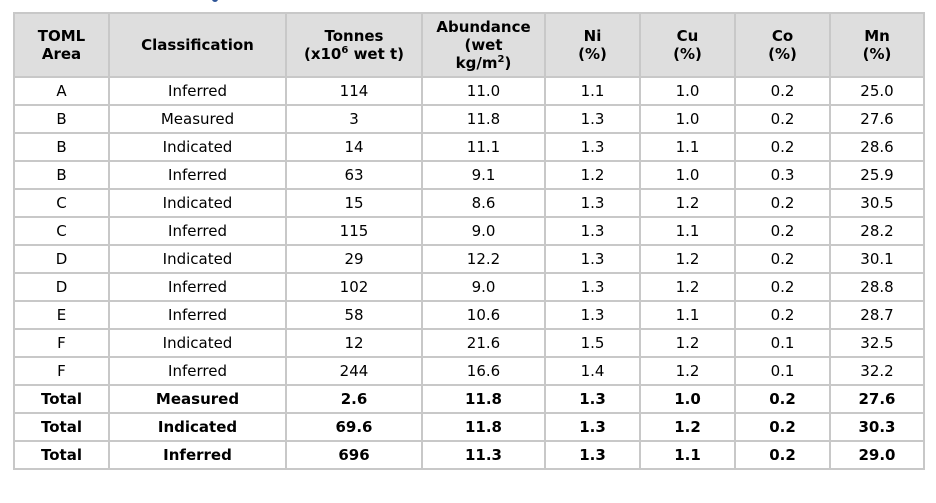 The image size is (936, 503). What do you see at coordinates (592, 343) in the screenshot?
I see `cell-ni: 1.5` at bounding box center [592, 343].